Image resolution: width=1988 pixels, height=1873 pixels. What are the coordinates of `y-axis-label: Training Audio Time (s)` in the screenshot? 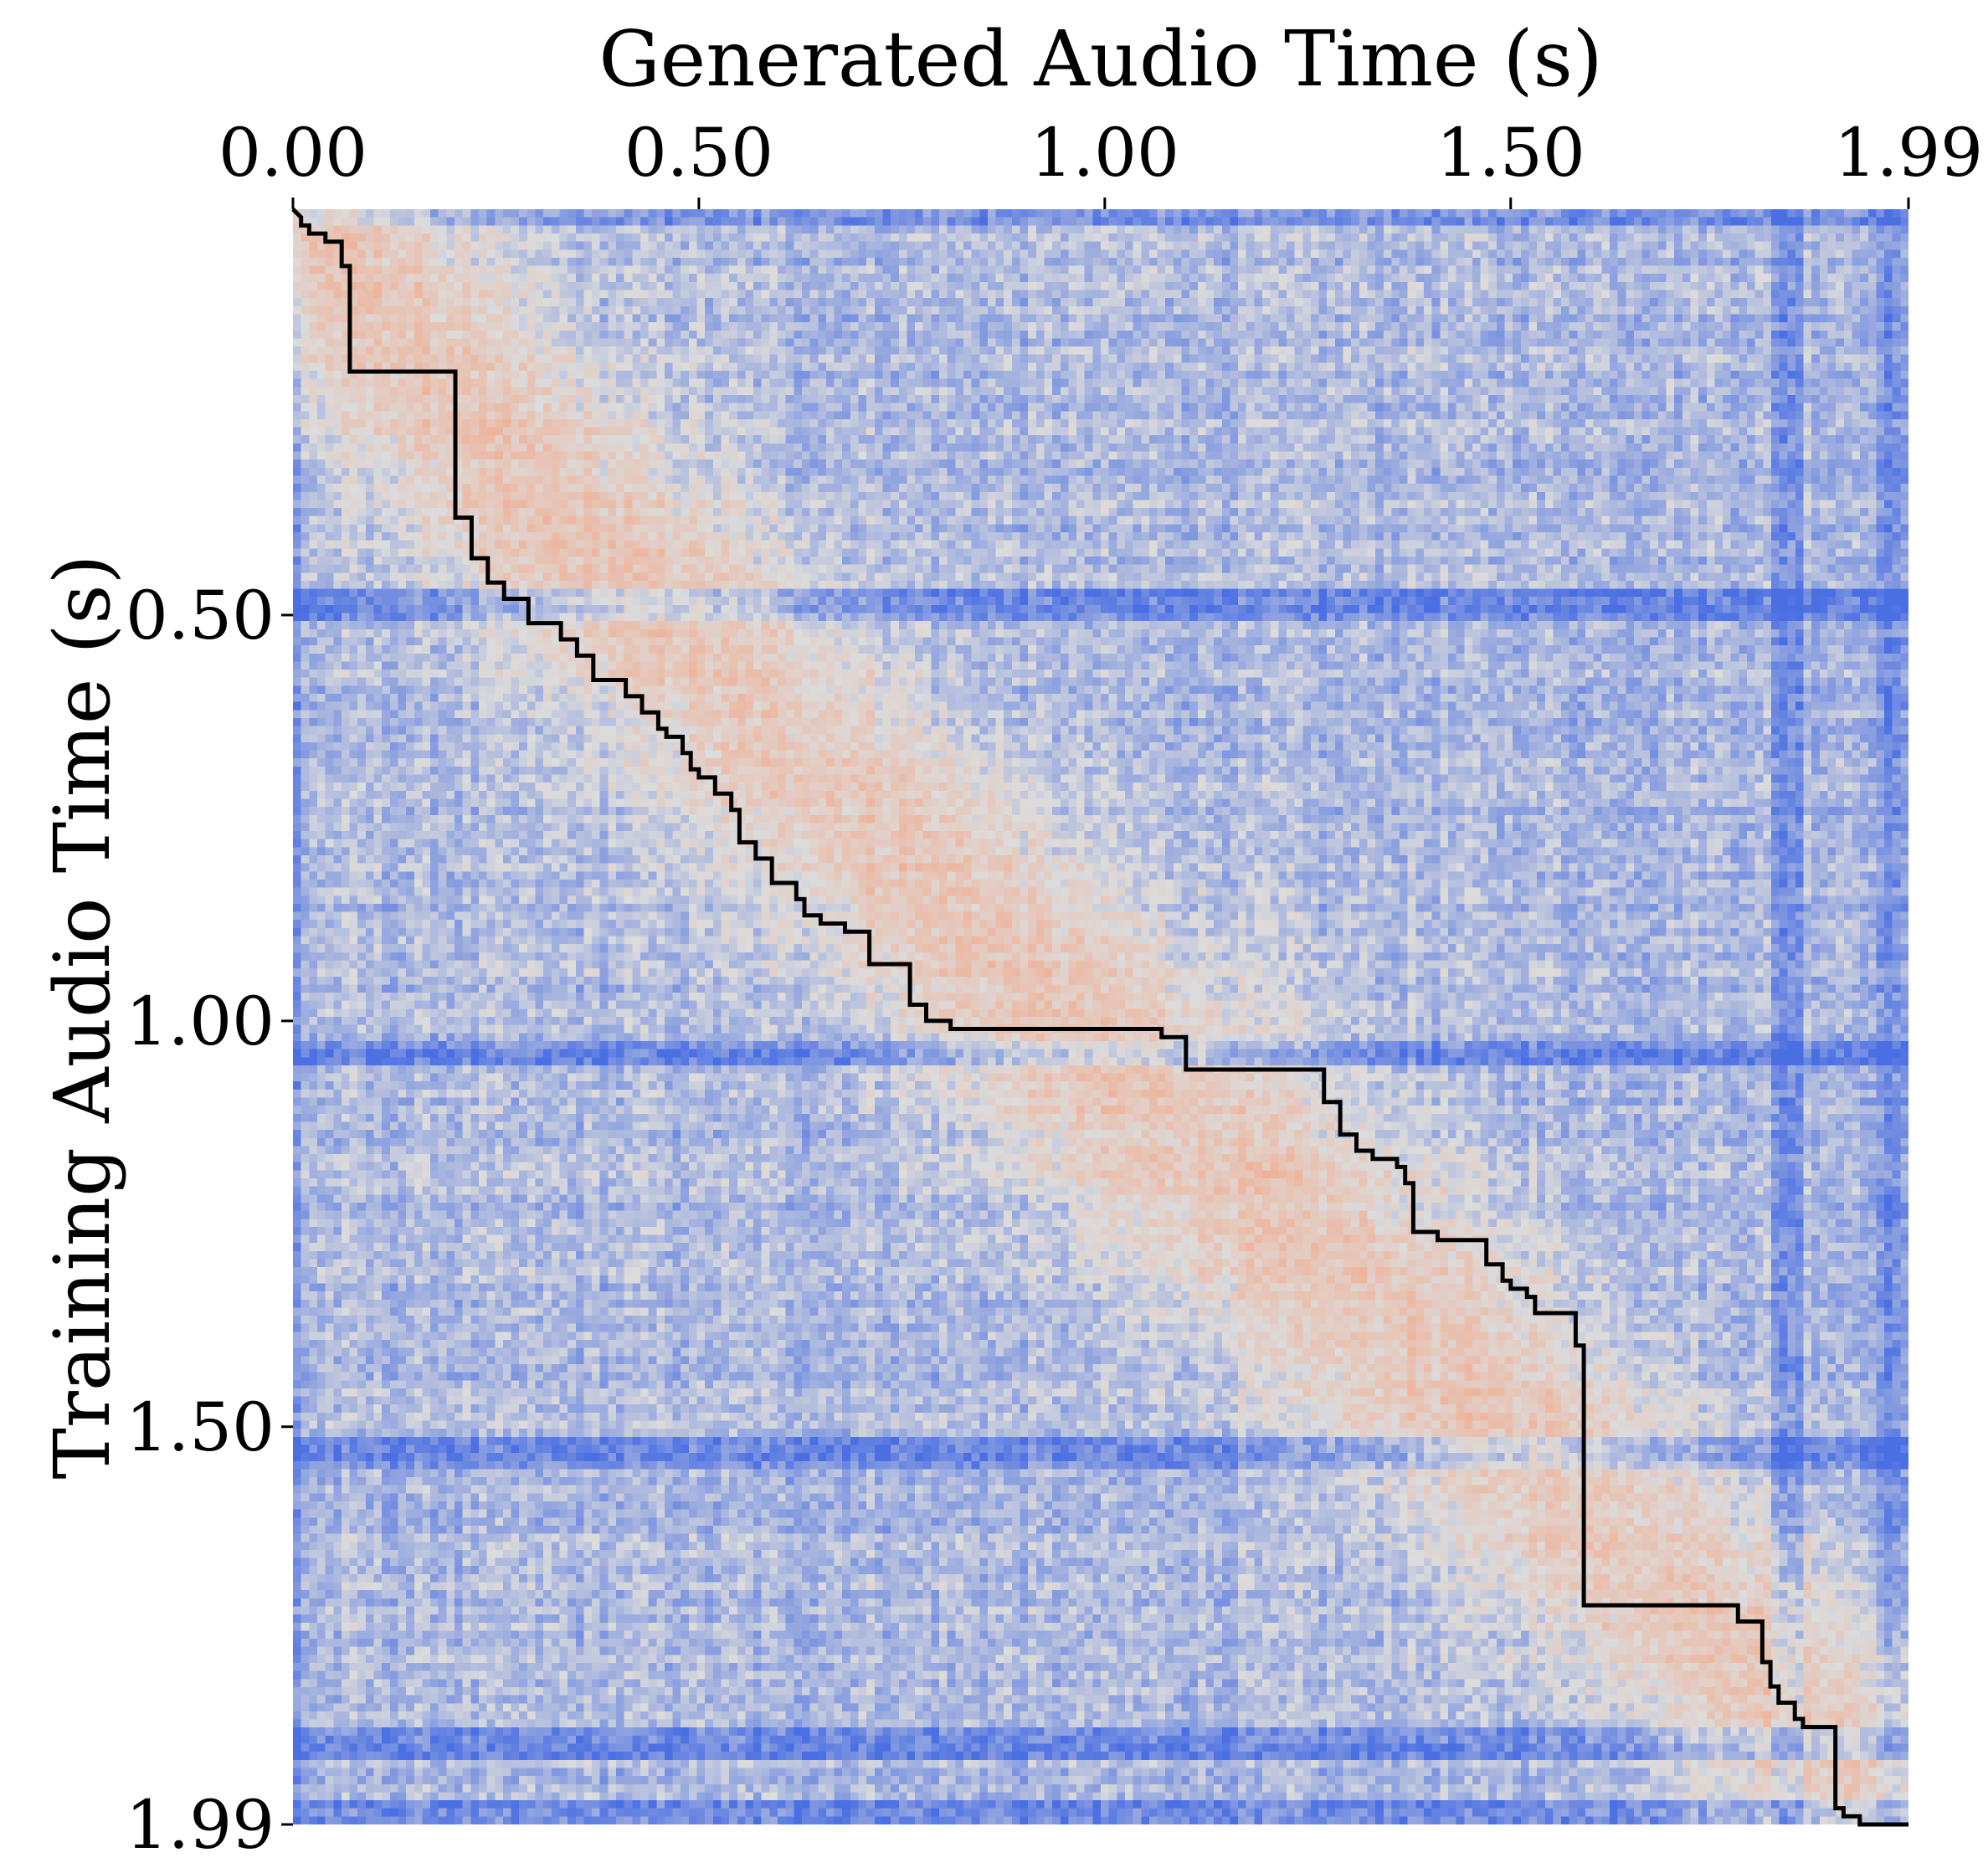 It's located at (82, 1016).